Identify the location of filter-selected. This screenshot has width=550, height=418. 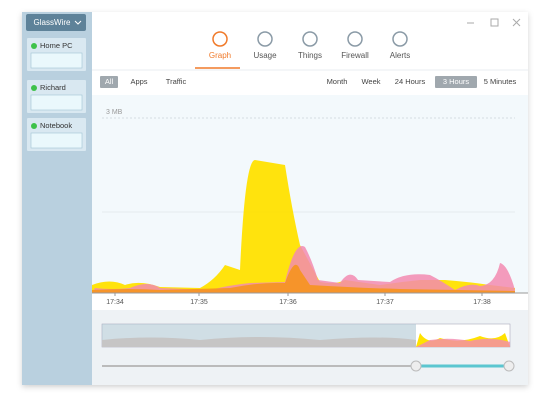
(109, 82).